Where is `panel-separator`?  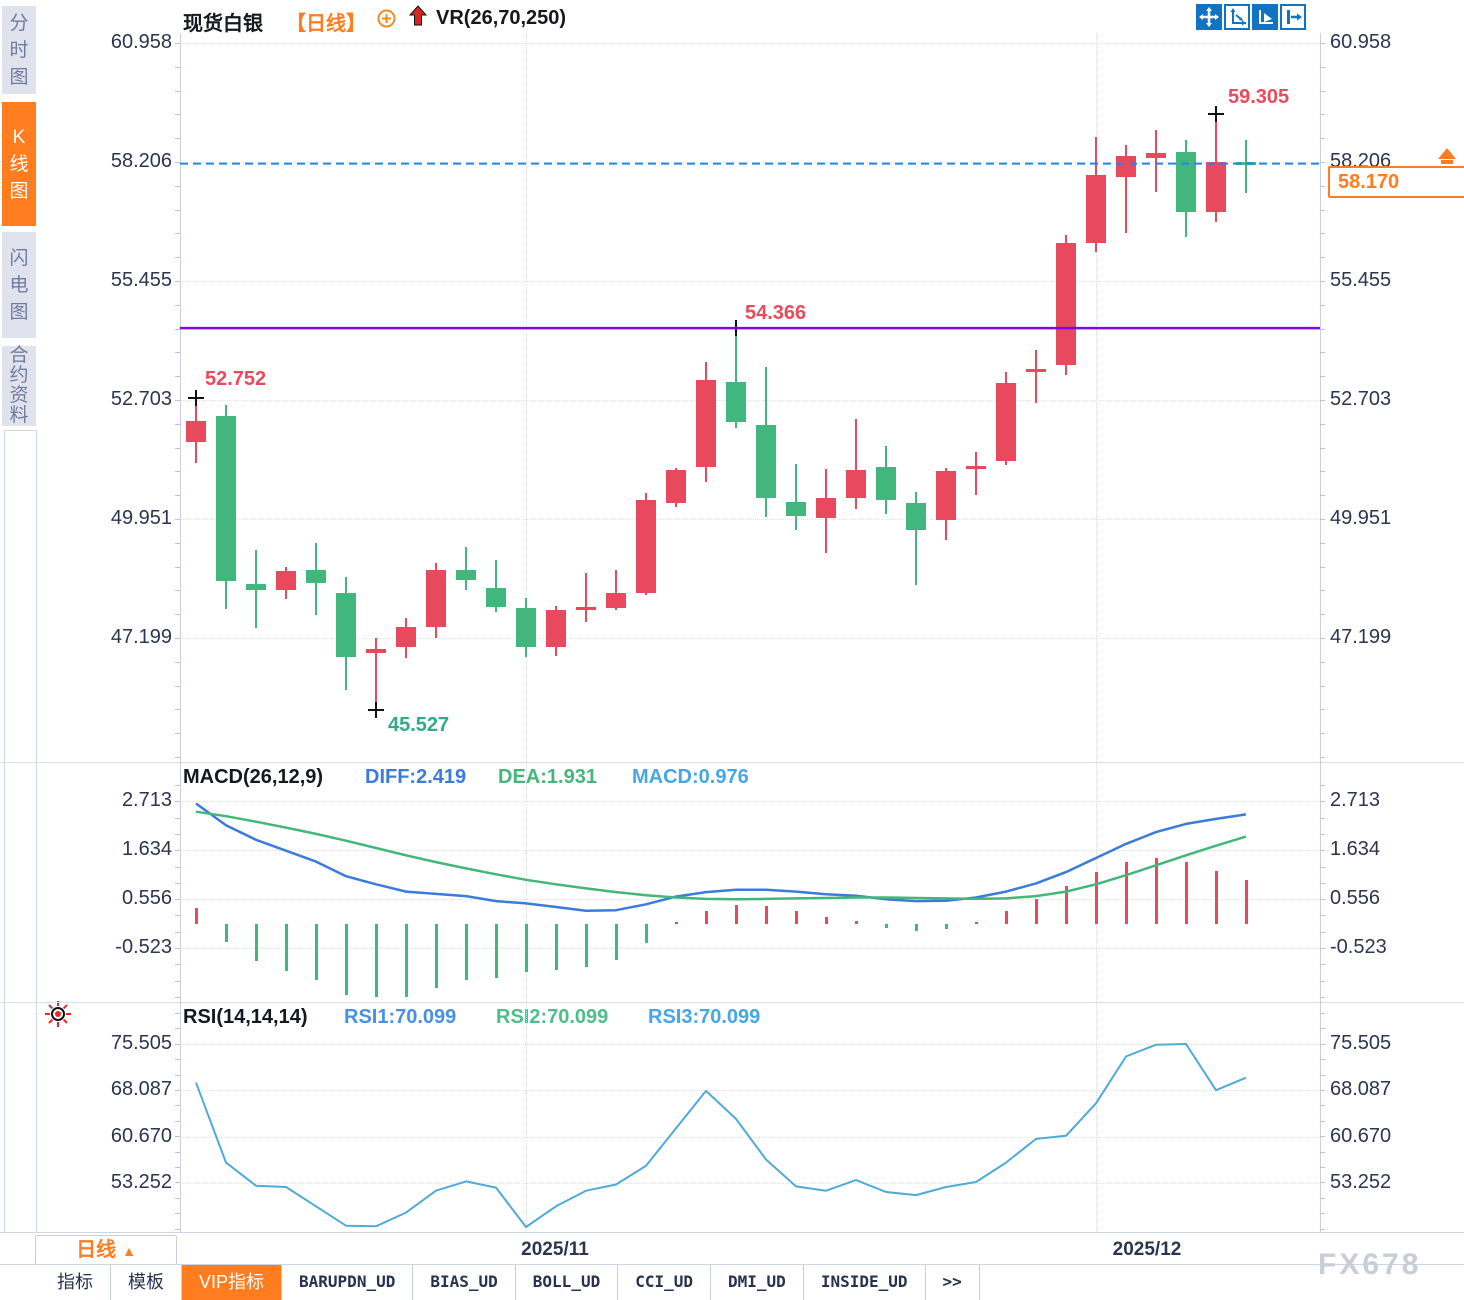
panel-separator is located at coordinates (732, 1002).